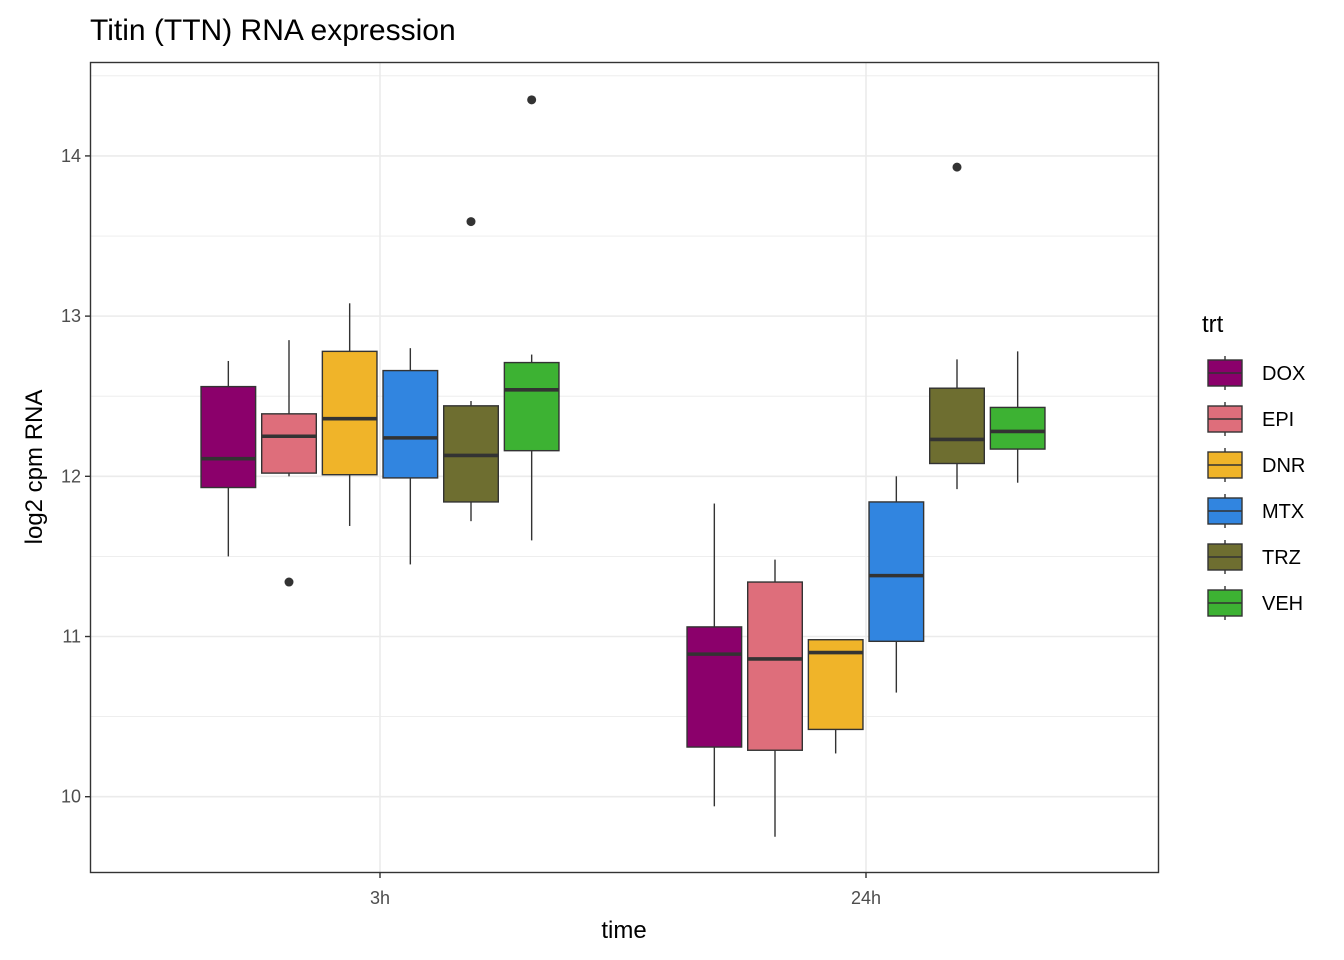  What do you see at coordinates (1283, 466) in the screenshot?
I see `legend-label: DNR` at bounding box center [1283, 466].